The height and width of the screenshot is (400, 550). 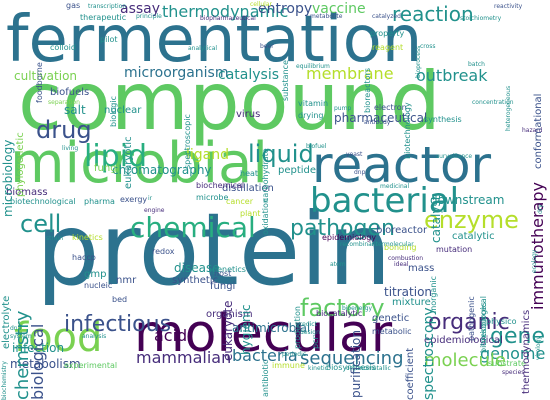 What do you see at coordinates (228, 18) in the screenshot?
I see `word-biomanufacturing: biopharmaceutical` at bounding box center [228, 18].